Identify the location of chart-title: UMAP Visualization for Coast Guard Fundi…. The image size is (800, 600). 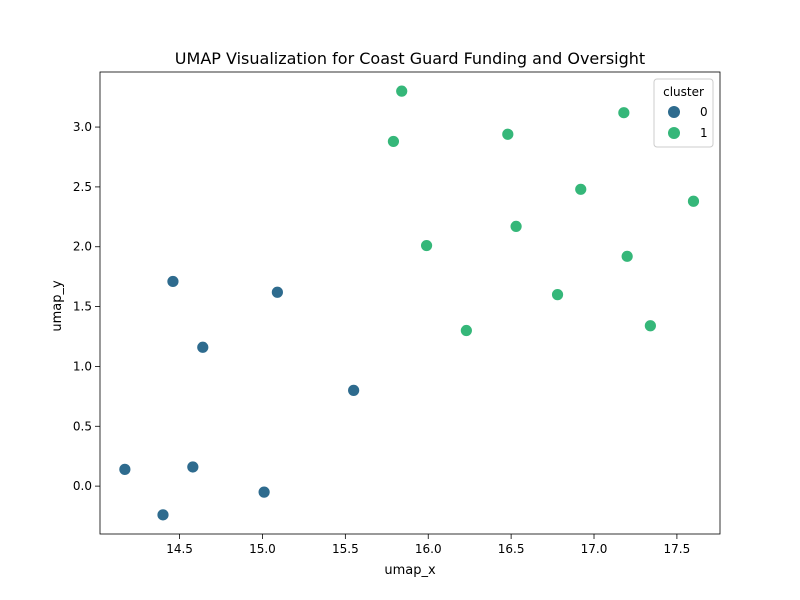
(410, 58).